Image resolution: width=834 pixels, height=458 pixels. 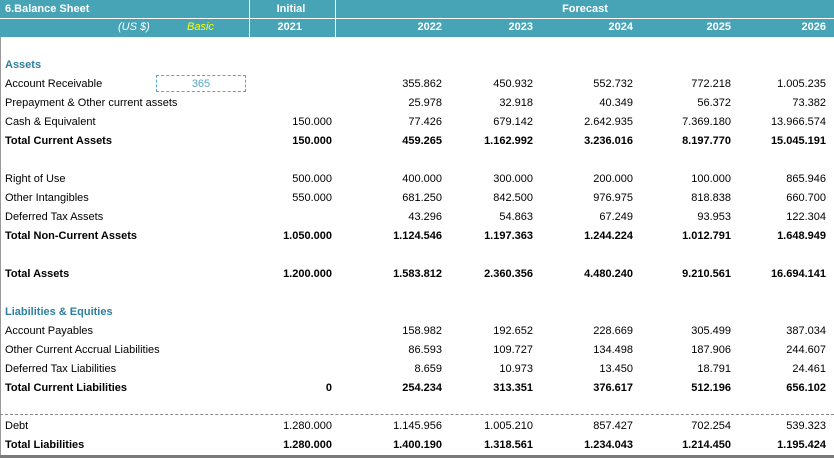 What do you see at coordinates (806, 388) in the screenshot?
I see `value-cell: 656.102` at bounding box center [806, 388].